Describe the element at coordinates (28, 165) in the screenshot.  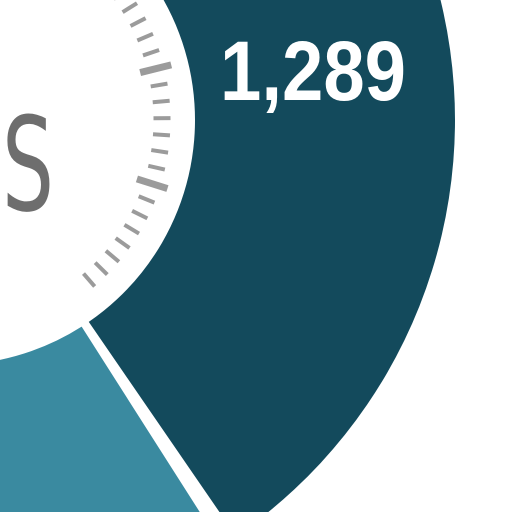
I see `center-label-letter: S` at that location.